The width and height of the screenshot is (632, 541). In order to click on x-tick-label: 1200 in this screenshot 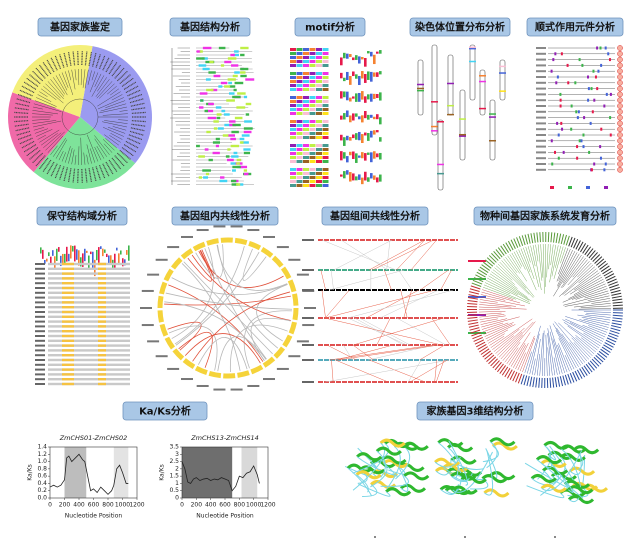, I will do `click(267, 505)`.